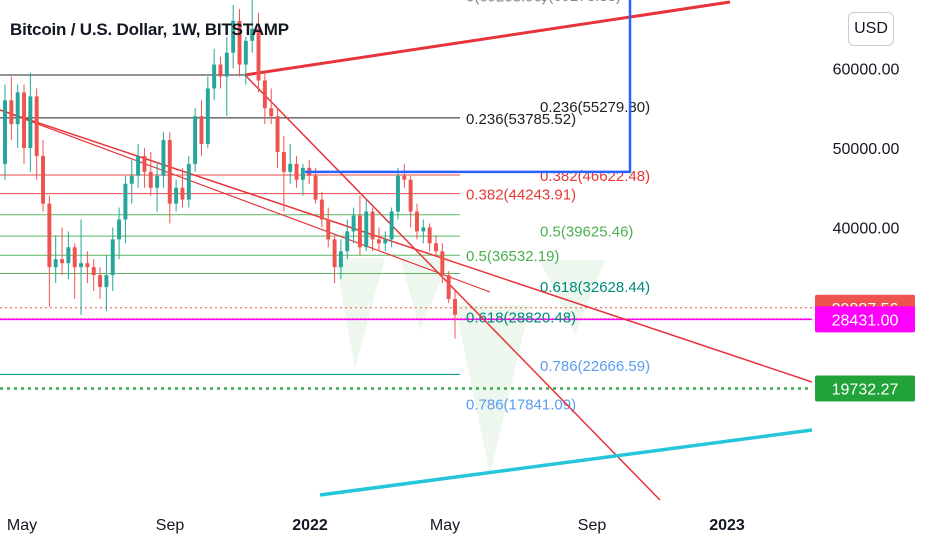 The width and height of the screenshot is (932, 555). What do you see at coordinates (310, 525) in the screenshot?
I see `time-tick-label: 2022` at bounding box center [310, 525].